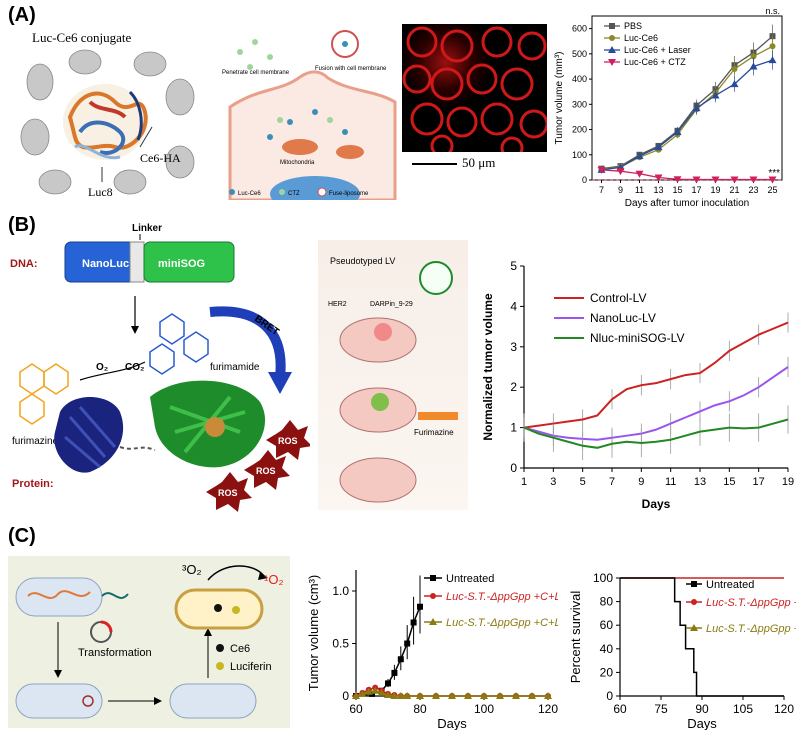  I want to click on y-tick-label: 60, so click(607, 625).